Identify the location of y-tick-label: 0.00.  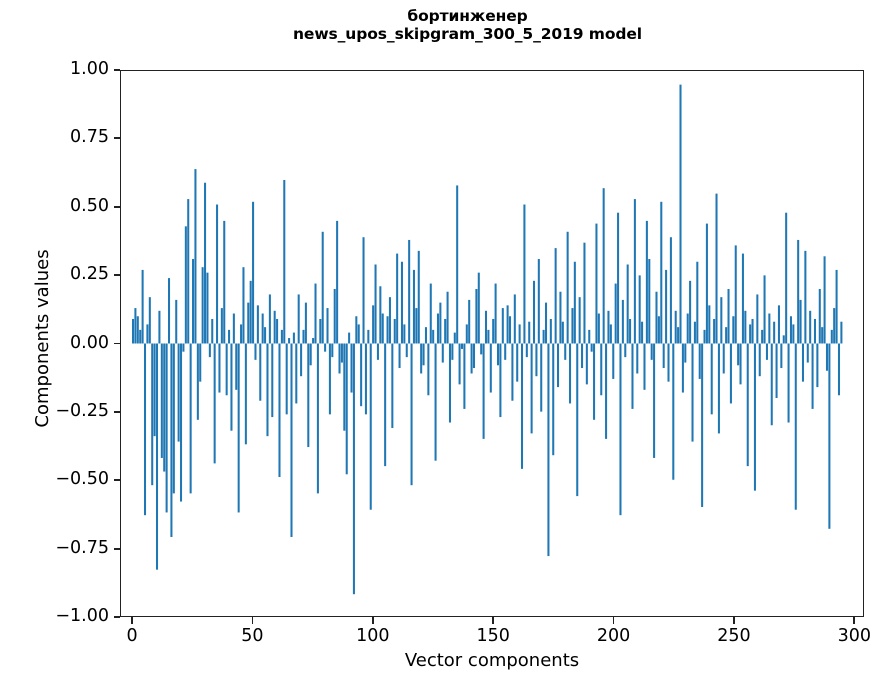
(89, 342).